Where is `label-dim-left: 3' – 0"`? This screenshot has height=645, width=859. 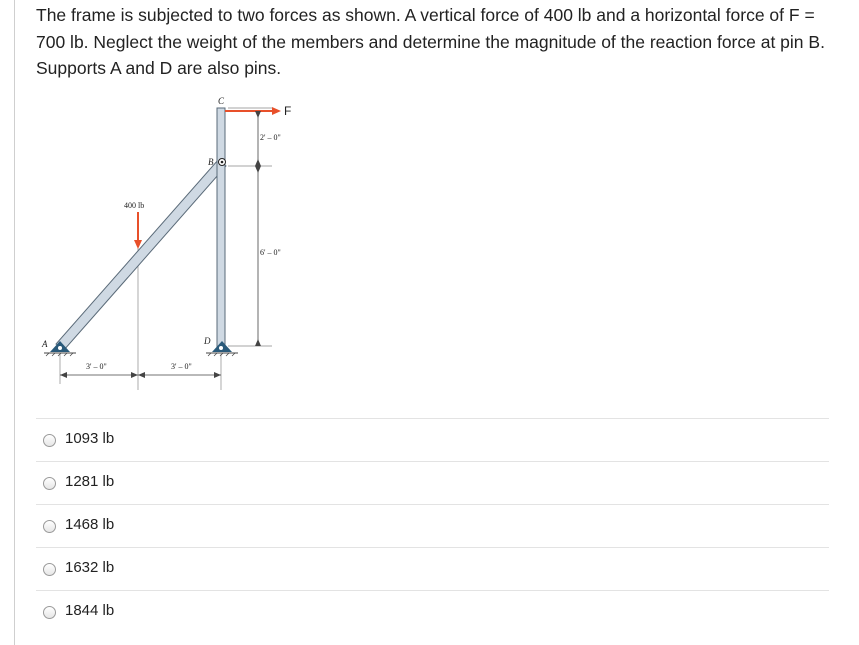 label-dim-left: 3' – 0" is located at coordinates (96, 366).